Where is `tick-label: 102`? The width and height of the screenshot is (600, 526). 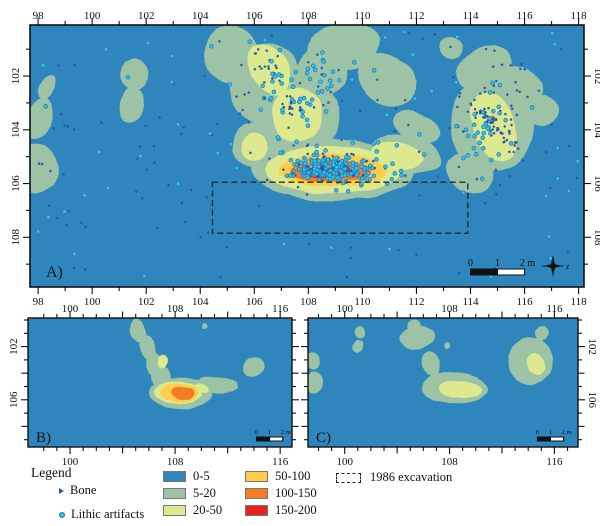
tick-label: 102 is located at coordinates (14, 346).